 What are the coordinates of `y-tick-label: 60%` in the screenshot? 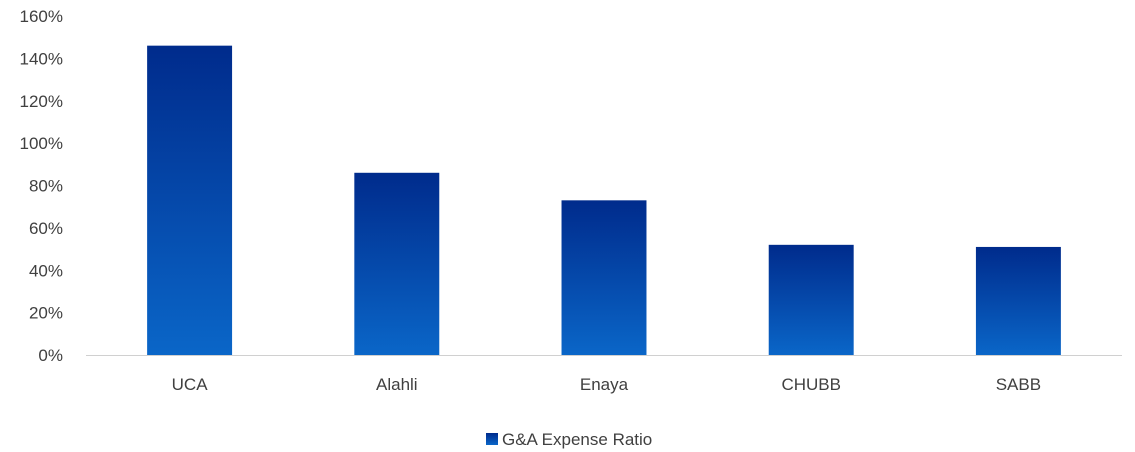 It's located at (46, 228).